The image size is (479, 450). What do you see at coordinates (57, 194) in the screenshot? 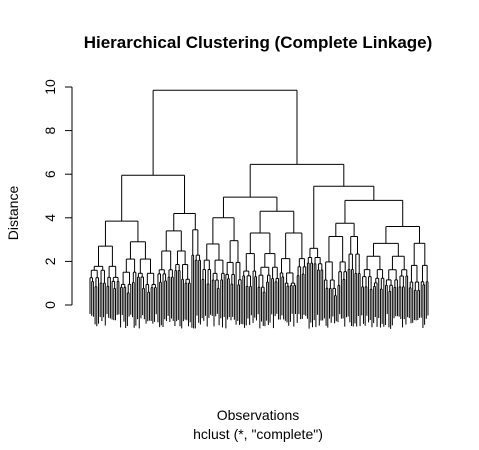
I see `y-axis: 0 2 4 6 8 10` at bounding box center [57, 194].